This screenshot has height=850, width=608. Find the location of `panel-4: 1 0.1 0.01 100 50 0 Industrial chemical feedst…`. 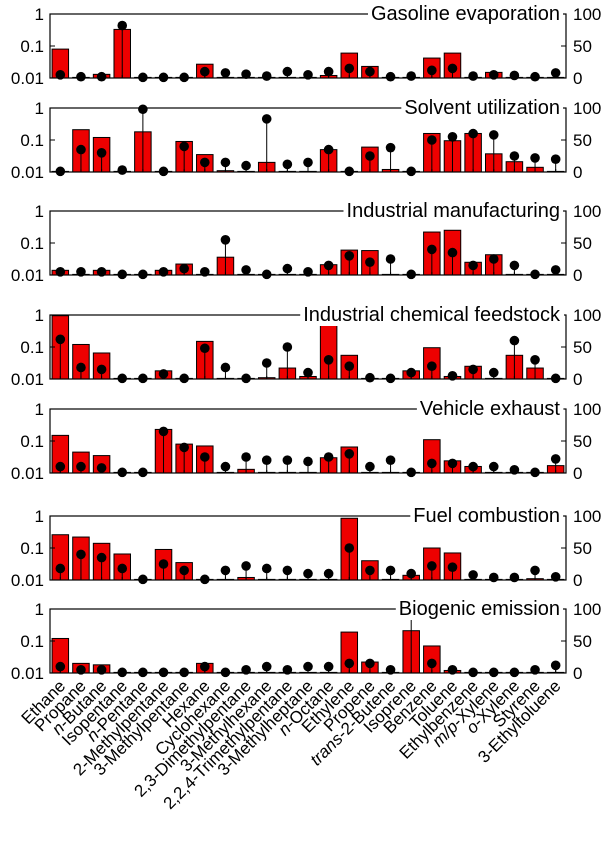

panel-4: 1 0.1 0.01 100 50 0 Industrial chemical feedst… is located at coordinates (306, 346).